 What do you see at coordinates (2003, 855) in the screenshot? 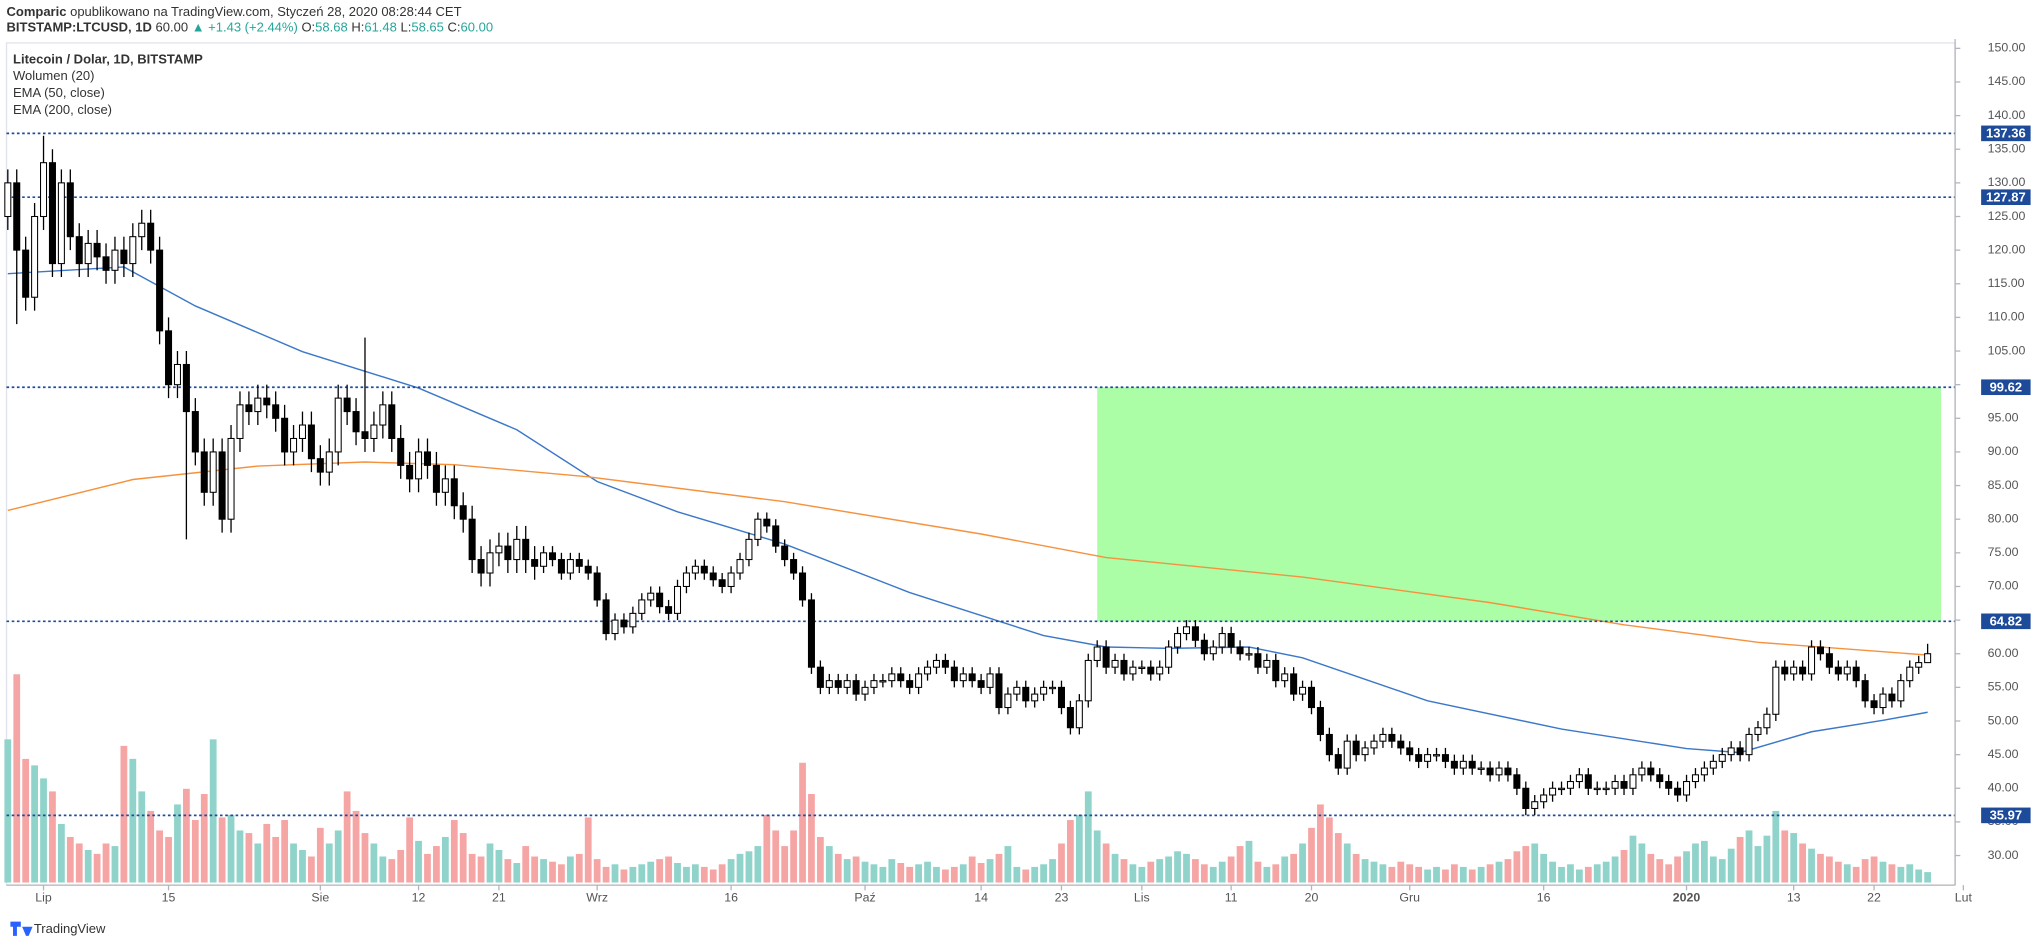
I see `y-tick-label: 30.00` at bounding box center [2003, 855].